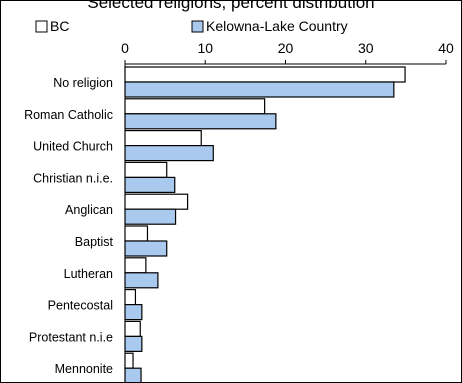 Image resolution: width=462 pixels, height=383 pixels. I want to click on x-tick-label-20: 20, so click(286, 48).